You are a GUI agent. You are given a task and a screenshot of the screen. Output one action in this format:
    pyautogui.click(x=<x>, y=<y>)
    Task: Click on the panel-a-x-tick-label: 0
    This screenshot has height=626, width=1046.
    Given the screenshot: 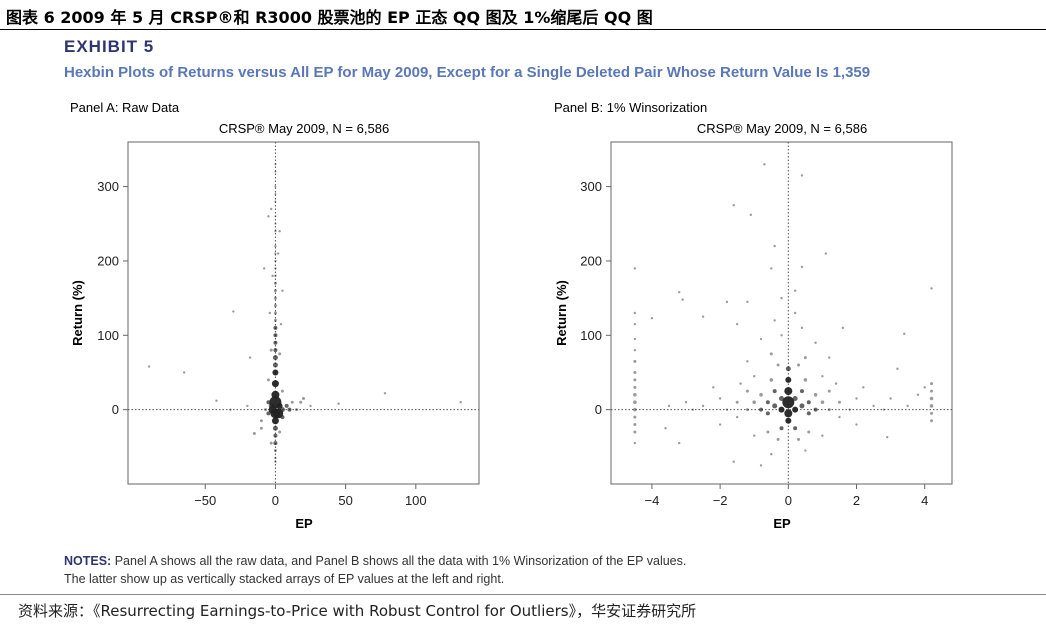 What is the action you would take?
    pyautogui.click(x=275, y=500)
    